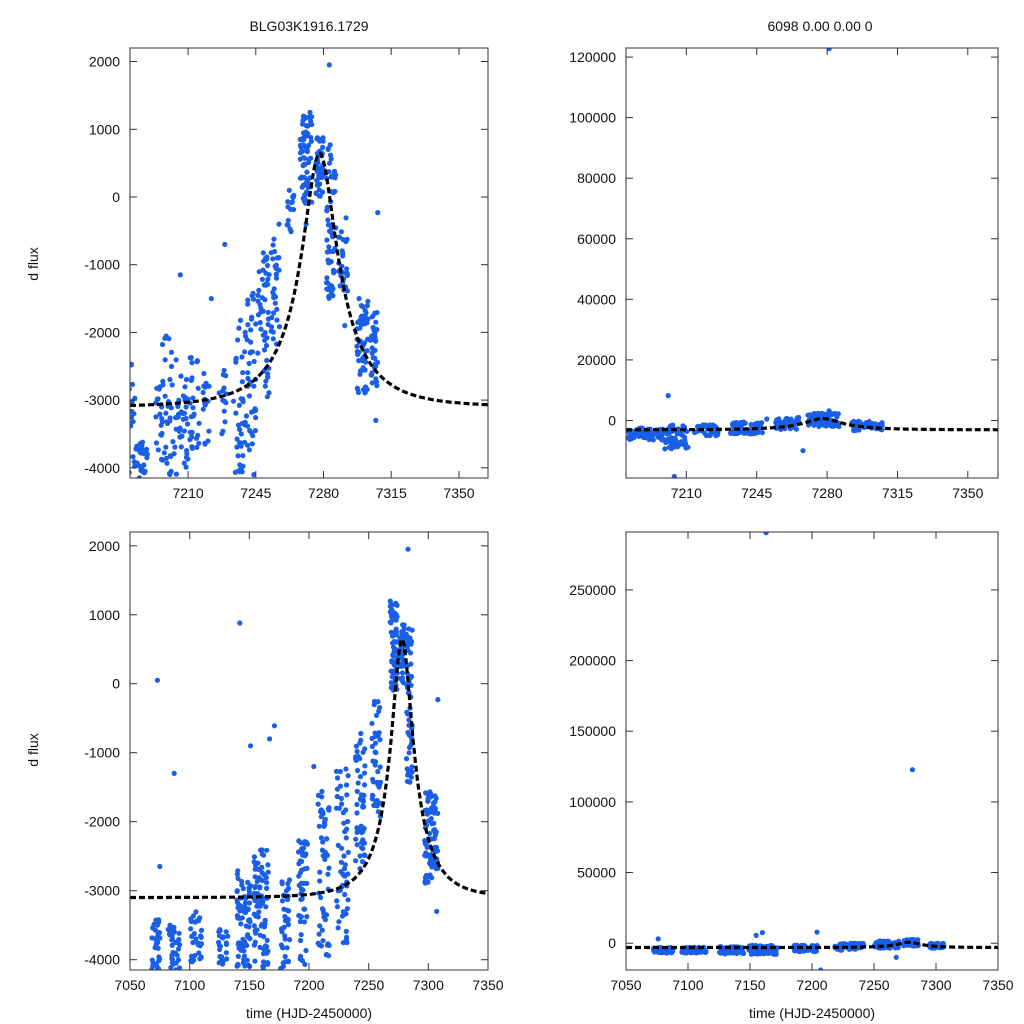  Describe the element at coordinates (967, 493) in the screenshot. I see `x-tick-label: 7350` at that location.